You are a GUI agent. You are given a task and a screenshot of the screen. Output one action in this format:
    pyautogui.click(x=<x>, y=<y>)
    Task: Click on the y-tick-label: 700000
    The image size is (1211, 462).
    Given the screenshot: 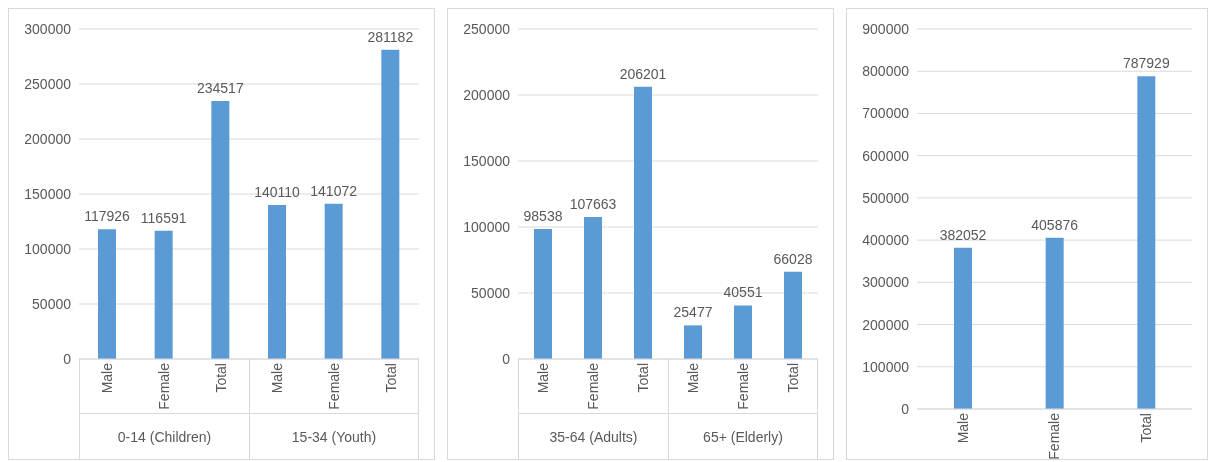 What is the action you would take?
    pyautogui.click(x=886, y=113)
    